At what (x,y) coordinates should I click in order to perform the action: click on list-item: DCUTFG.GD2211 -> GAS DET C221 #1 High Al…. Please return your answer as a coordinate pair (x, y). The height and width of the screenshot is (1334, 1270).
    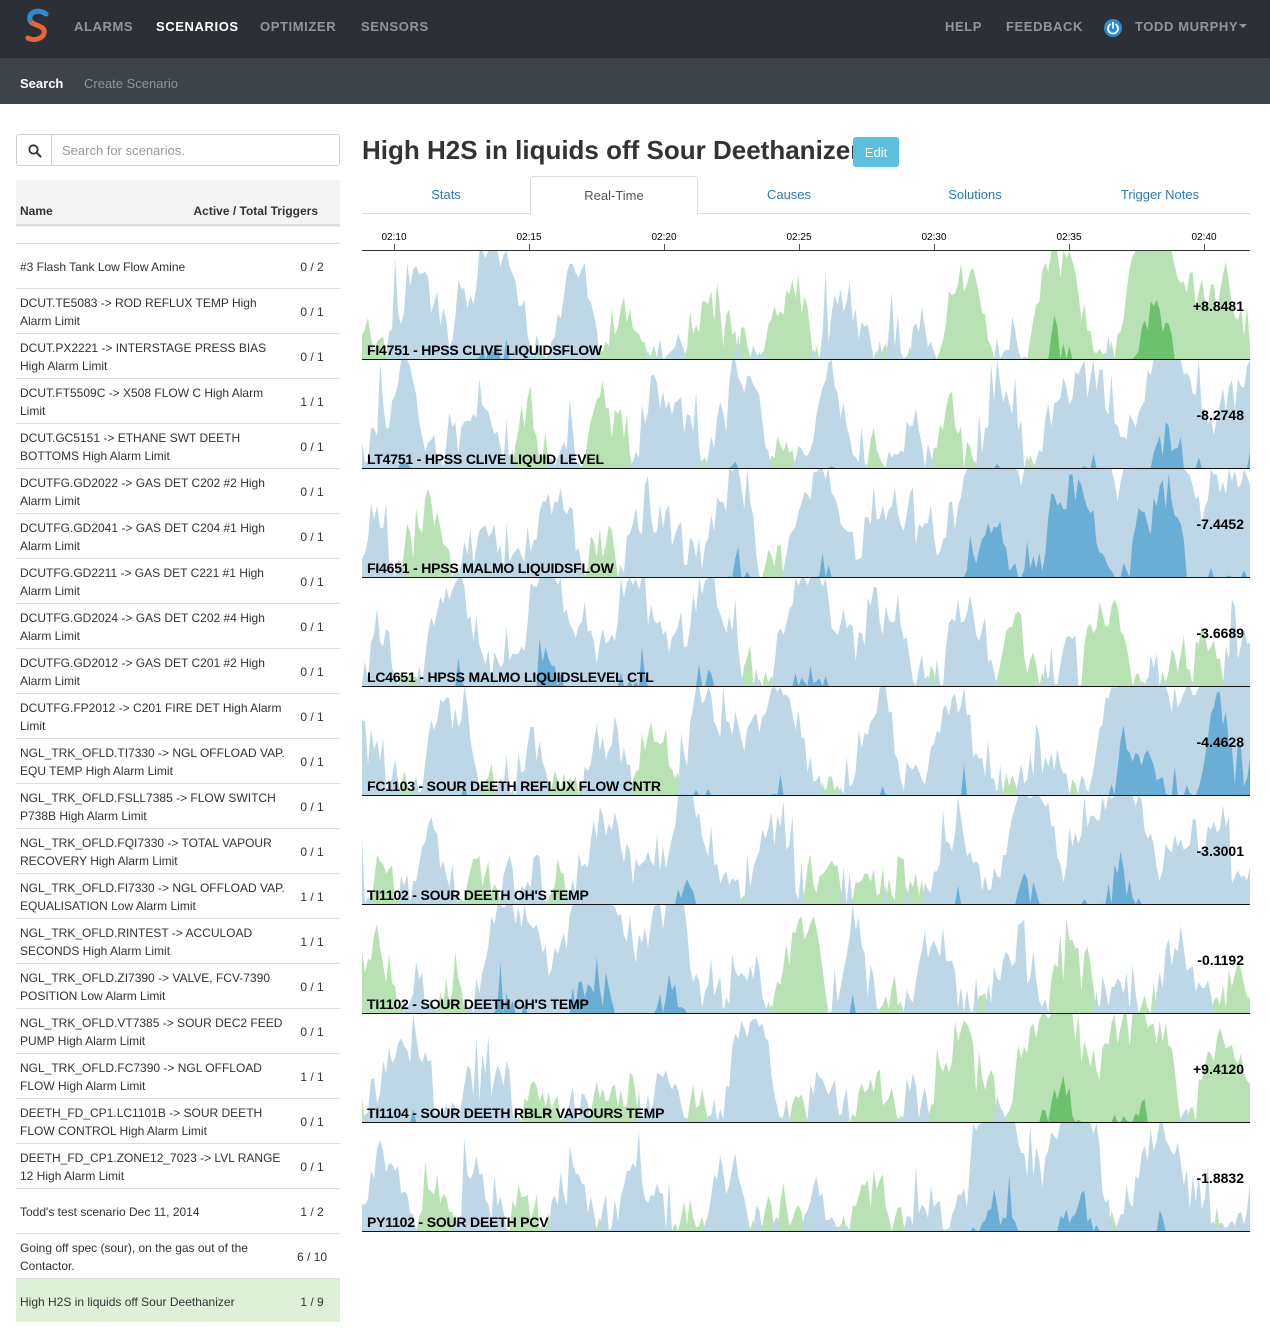
    Looking at the image, I should click on (178, 580).